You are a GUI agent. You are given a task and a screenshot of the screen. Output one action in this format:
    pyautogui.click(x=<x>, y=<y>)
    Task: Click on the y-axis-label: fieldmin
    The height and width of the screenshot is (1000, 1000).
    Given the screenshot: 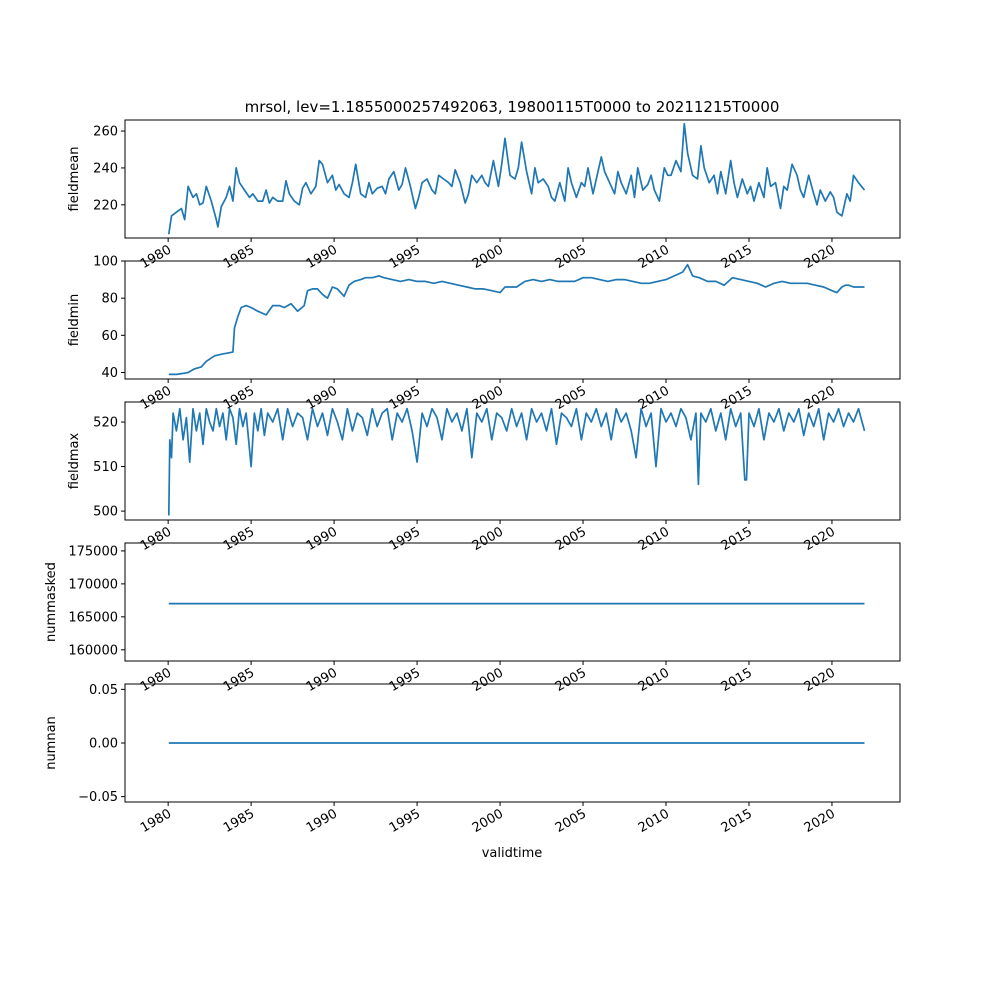 What is the action you would take?
    pyautogui.click(x=74, y=320)
    